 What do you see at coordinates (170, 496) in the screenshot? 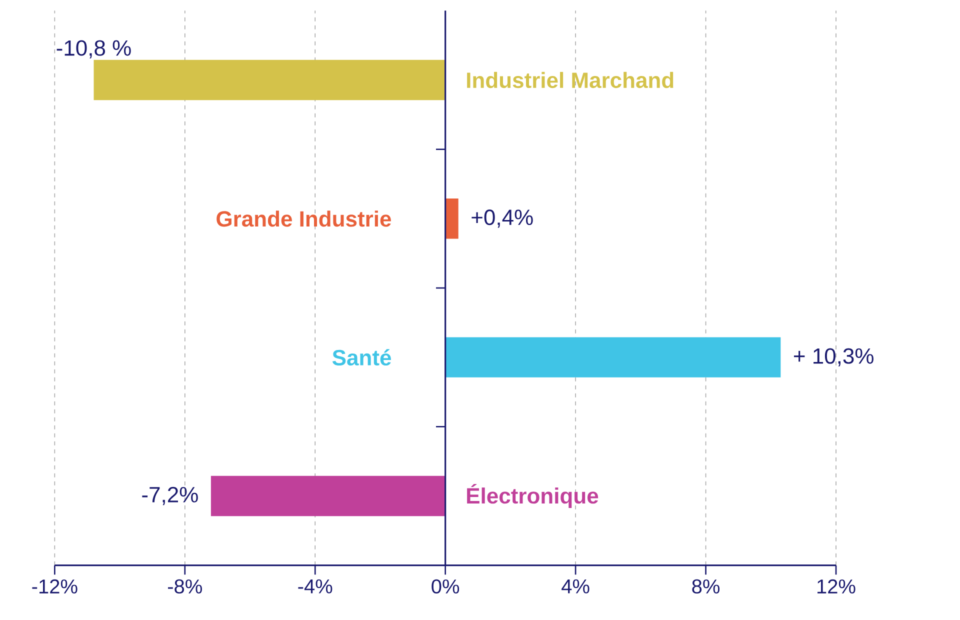
I see `data-label: -7,2%` at bounding box center [170, 496].